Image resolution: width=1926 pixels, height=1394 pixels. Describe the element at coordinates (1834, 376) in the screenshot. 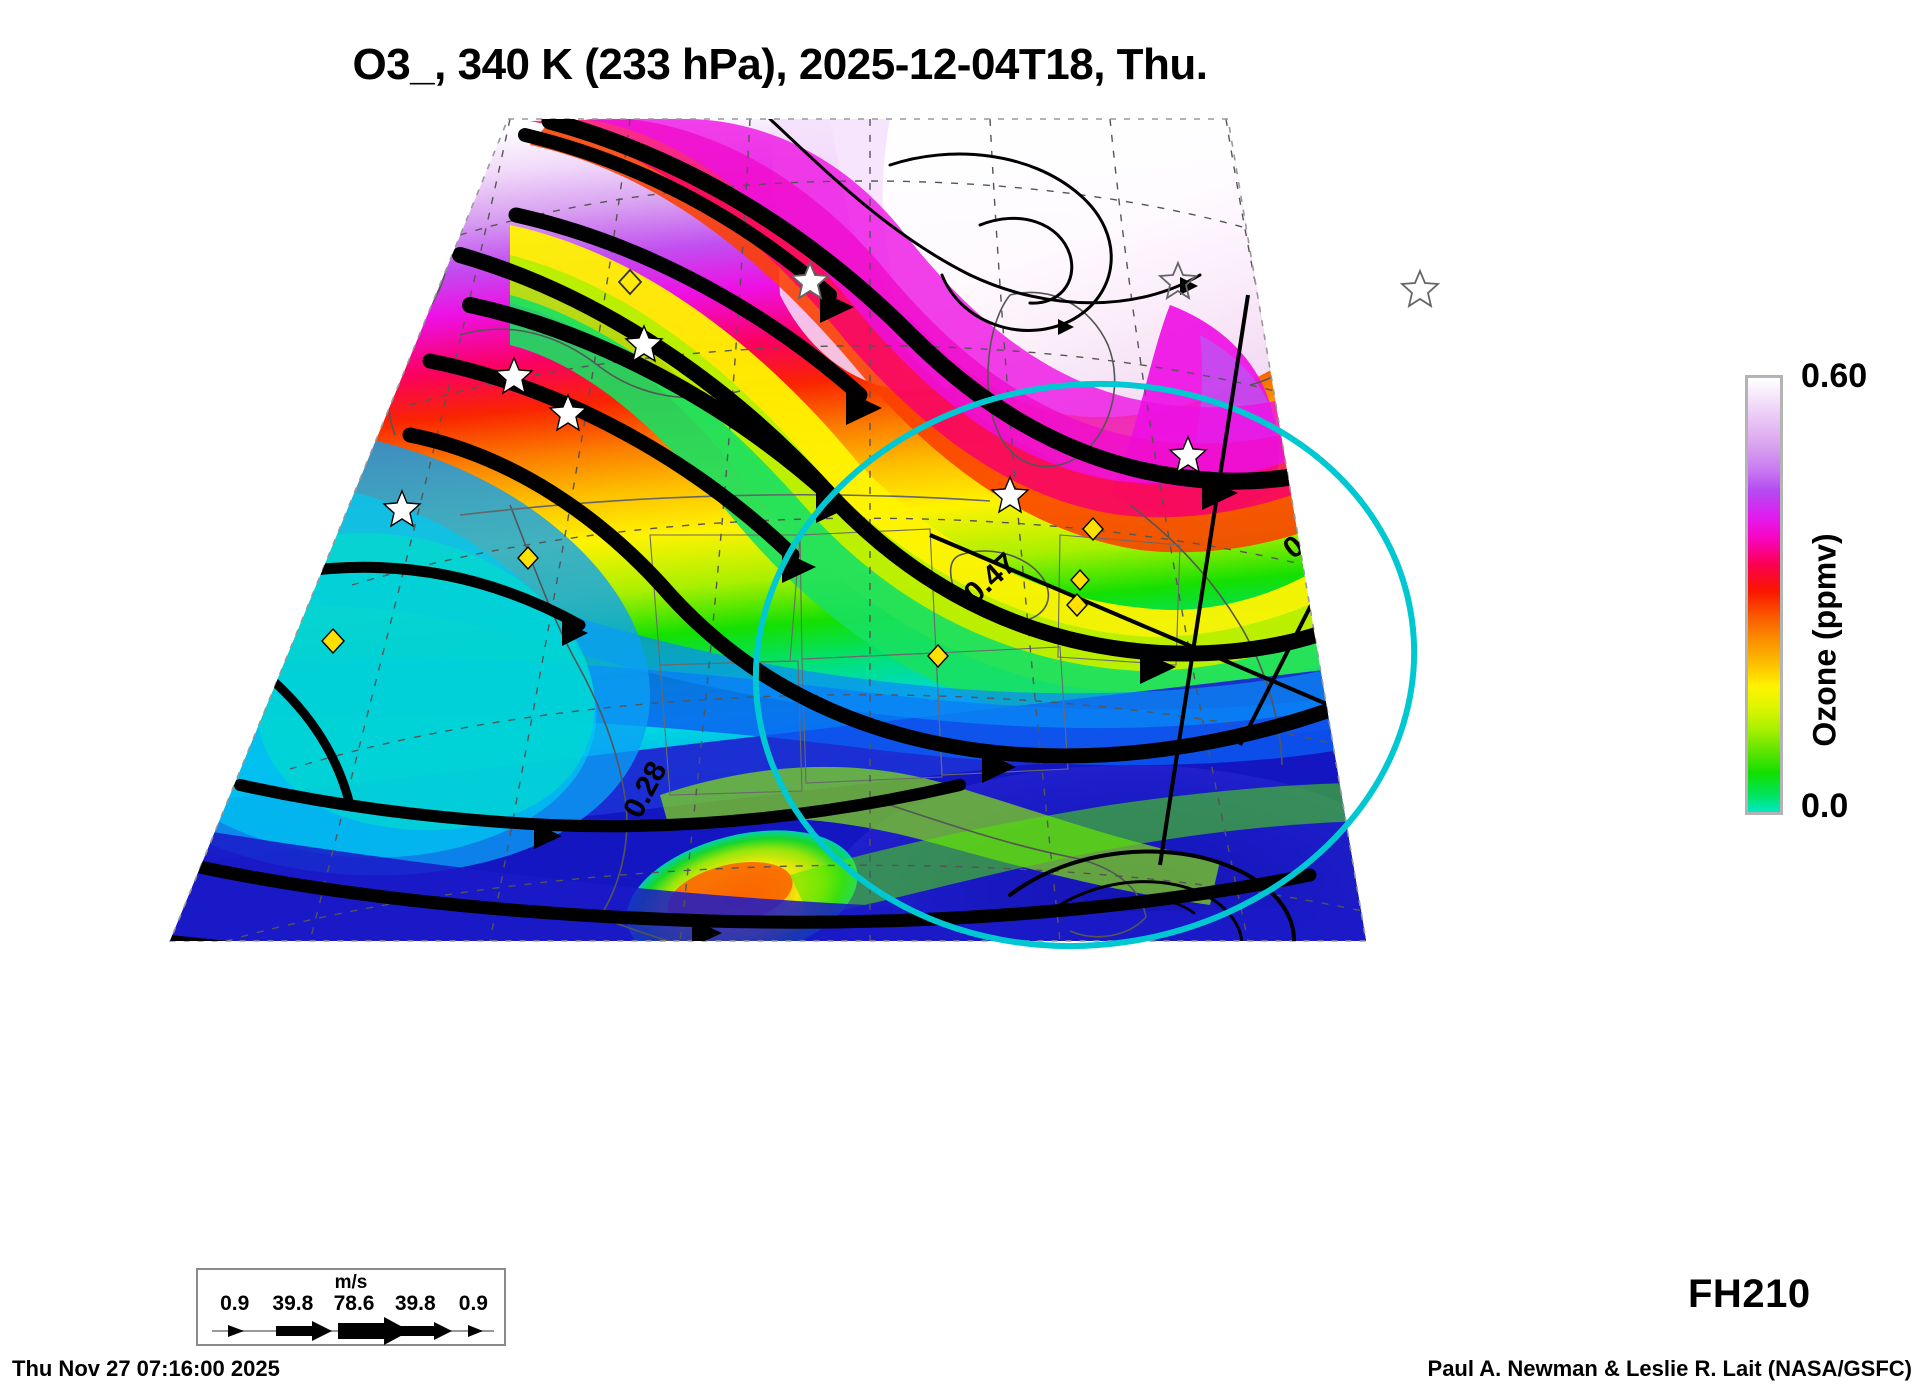

I see `colorbar-max-label: 0.60` at that location.